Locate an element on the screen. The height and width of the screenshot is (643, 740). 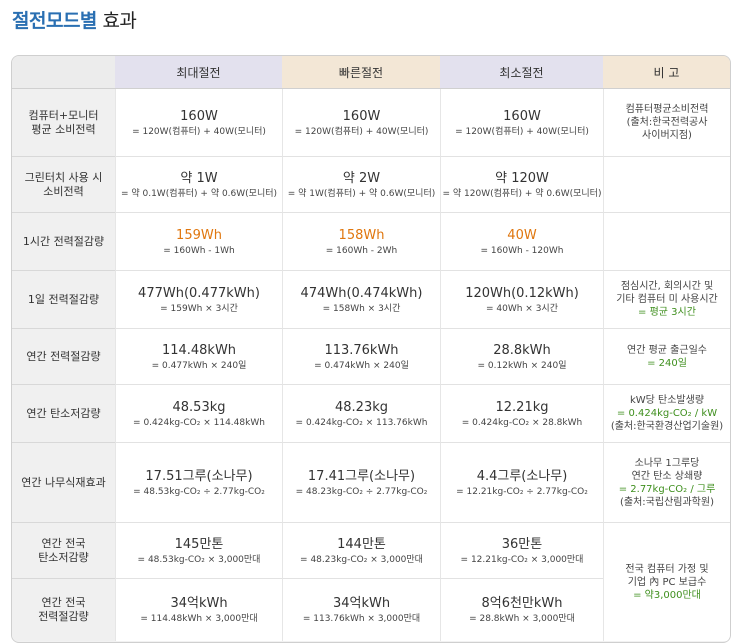
row-label: 연간 탄소저감량 is located at coordinates (63, 414).